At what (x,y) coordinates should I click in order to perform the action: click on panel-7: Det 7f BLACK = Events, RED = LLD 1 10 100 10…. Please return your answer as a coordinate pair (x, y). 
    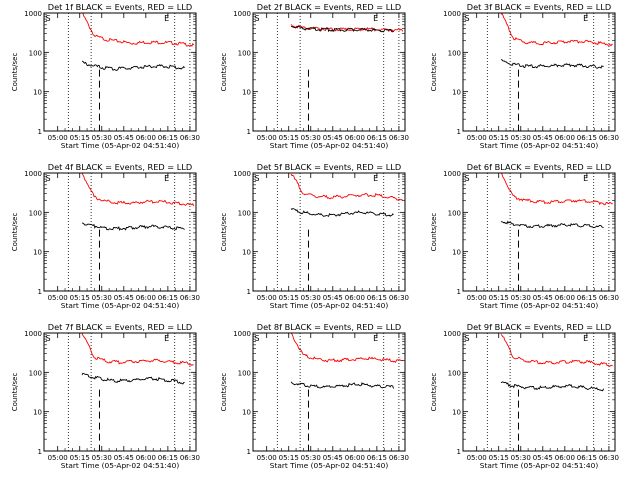
    Looking at the image, I should click on (105, 396).